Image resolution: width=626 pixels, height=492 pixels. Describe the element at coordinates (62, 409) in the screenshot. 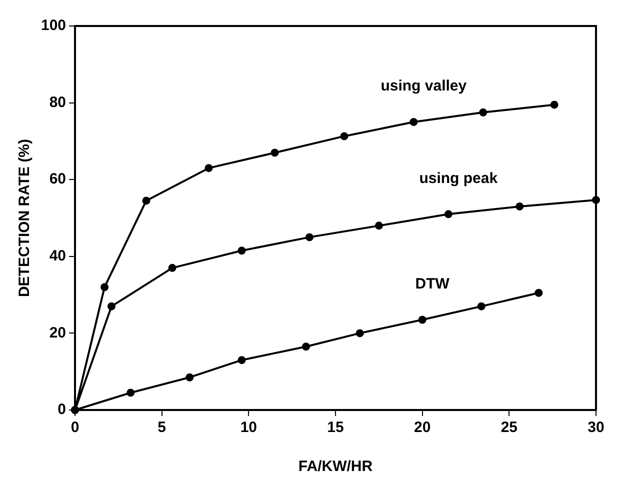

I see `y-tick-label: 0` at that location.